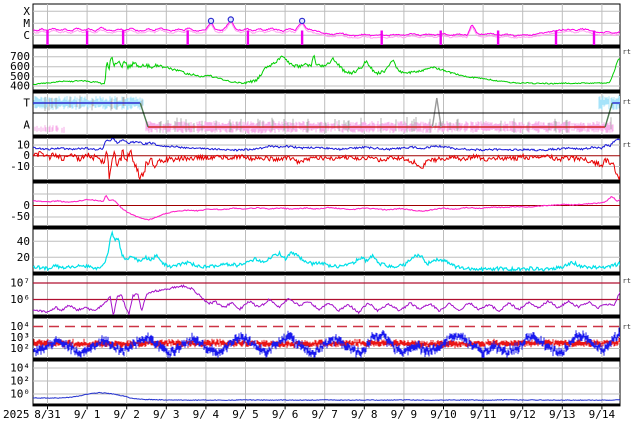 This screenshot has height=424, width=634. Describe the element at coordinates (26, 155) in the screenshot. I see `y-axis-label-imf-b: 0` at that location.